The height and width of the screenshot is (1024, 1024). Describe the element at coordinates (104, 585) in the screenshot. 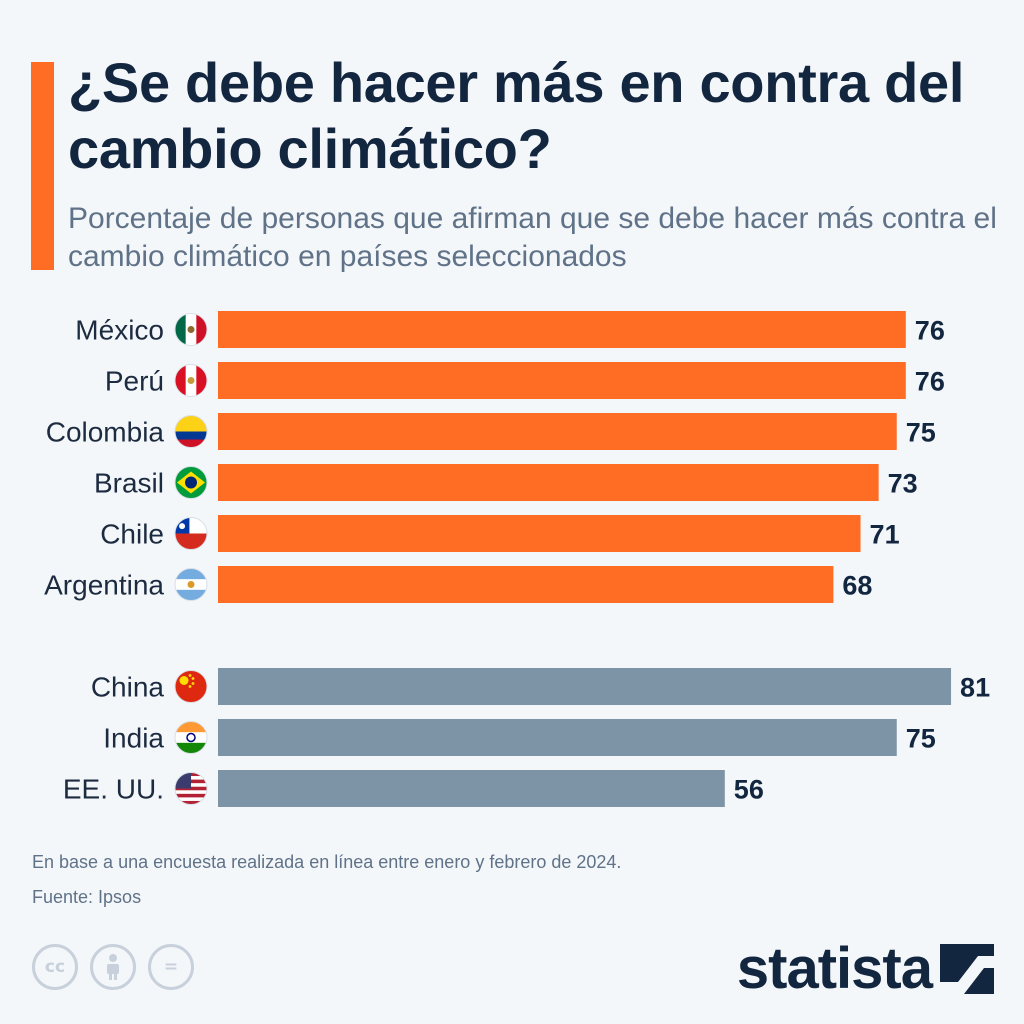

I see `category-label: Argentina` at that location.